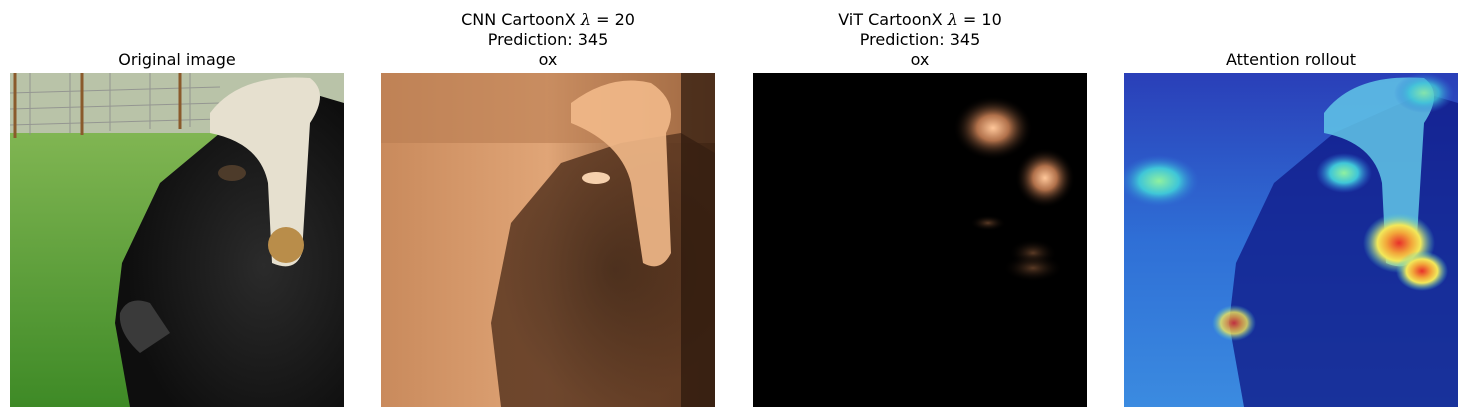 The height and width of the screenshot is (417, 1467). I want to click on title-text: Attention rollout, so click(1291, 59).